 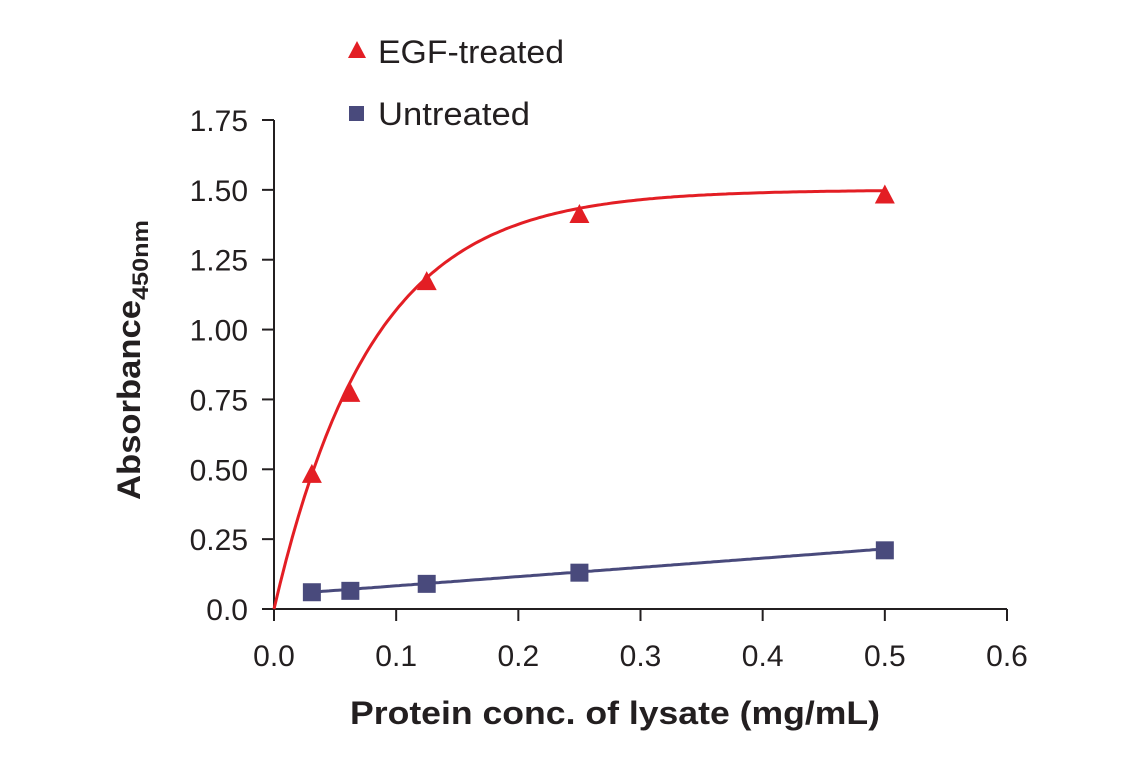 I want to click on x-tick-label: 0.1, so click(x=396, y=656).